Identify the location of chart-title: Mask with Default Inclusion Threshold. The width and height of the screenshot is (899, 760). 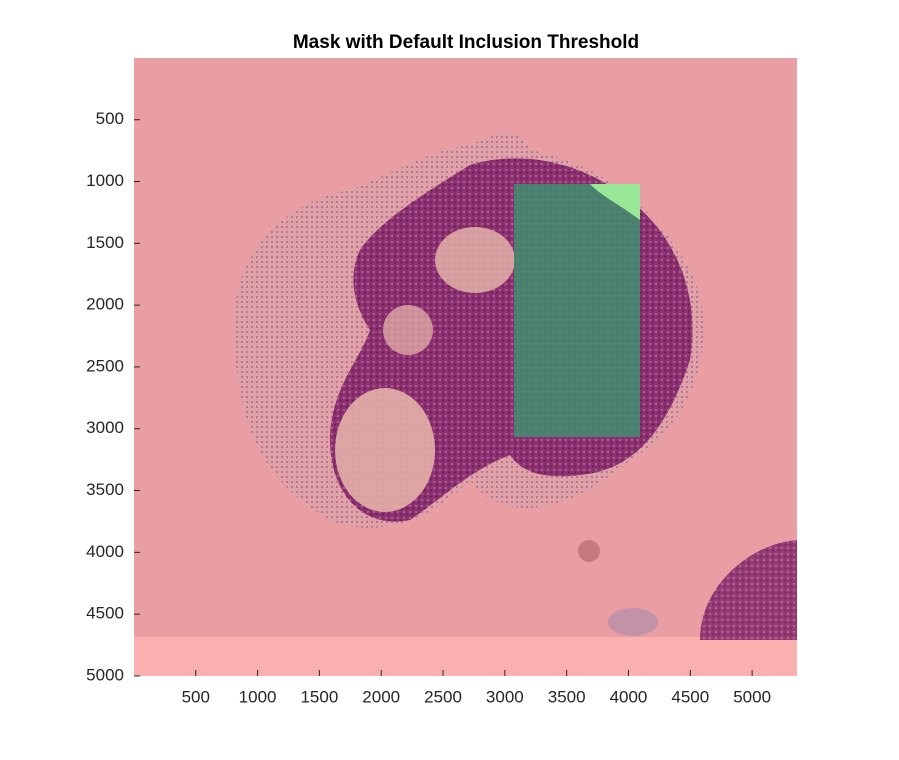
(466, 42).